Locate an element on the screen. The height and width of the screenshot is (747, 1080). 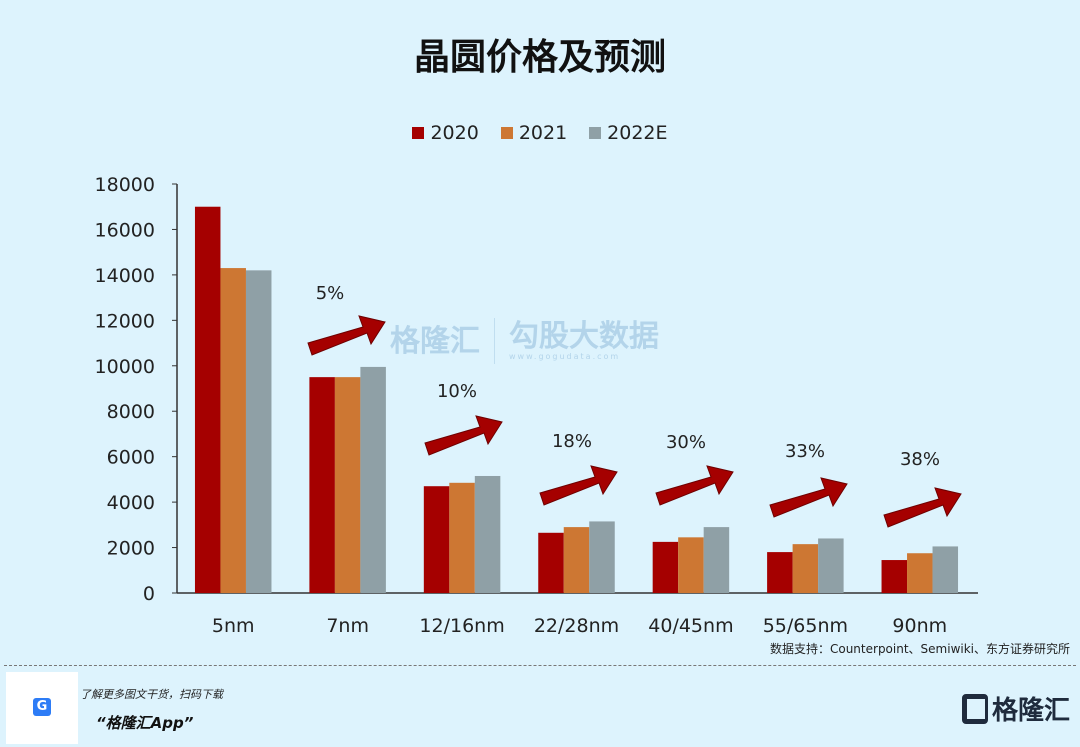
legend-item-2022e: 2022E is located at coordinates (628, 133).